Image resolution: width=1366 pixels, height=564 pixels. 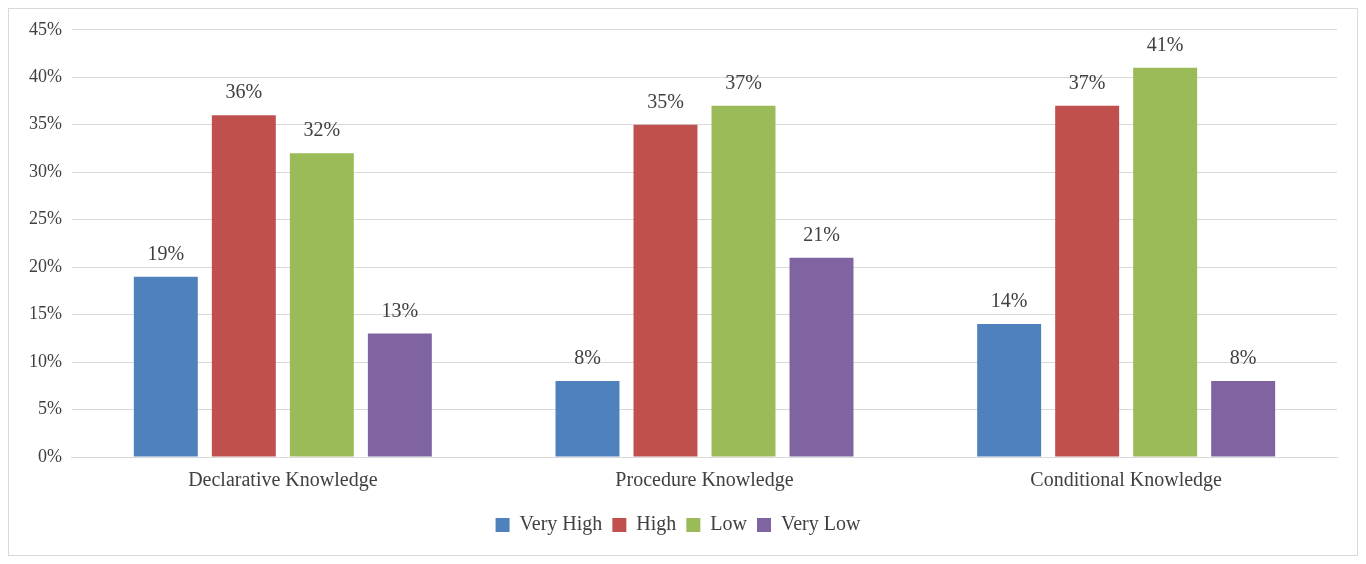 I want to click on legend-label: High, so click(x=656, y=524).